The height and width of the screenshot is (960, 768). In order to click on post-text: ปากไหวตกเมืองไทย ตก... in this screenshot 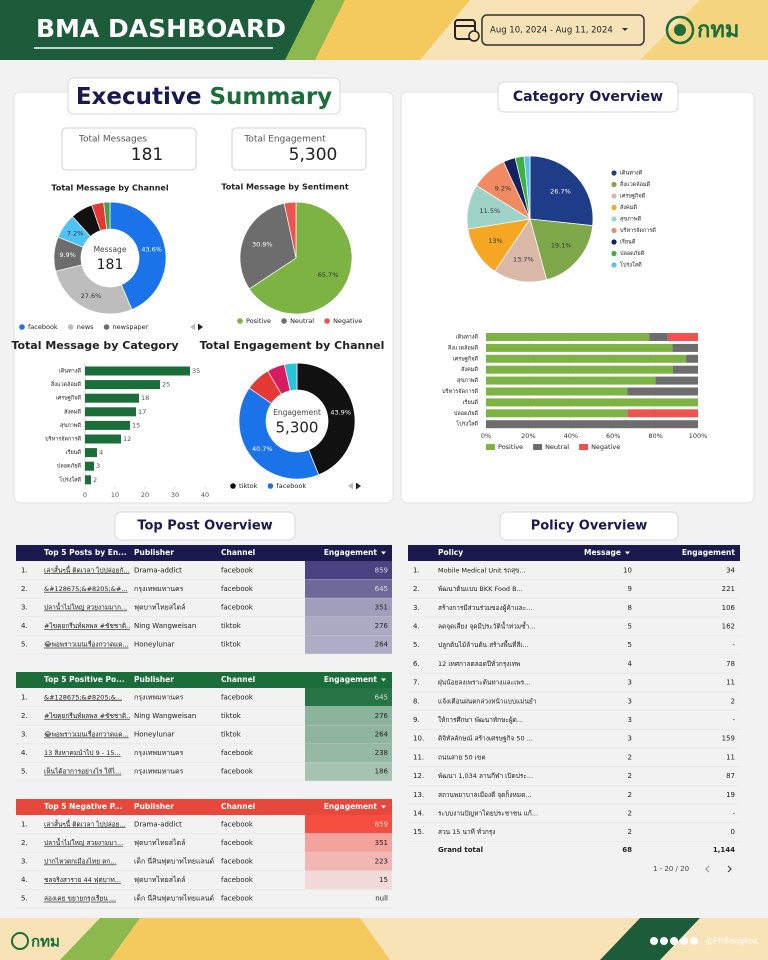, I will do `click(80, 862)`.